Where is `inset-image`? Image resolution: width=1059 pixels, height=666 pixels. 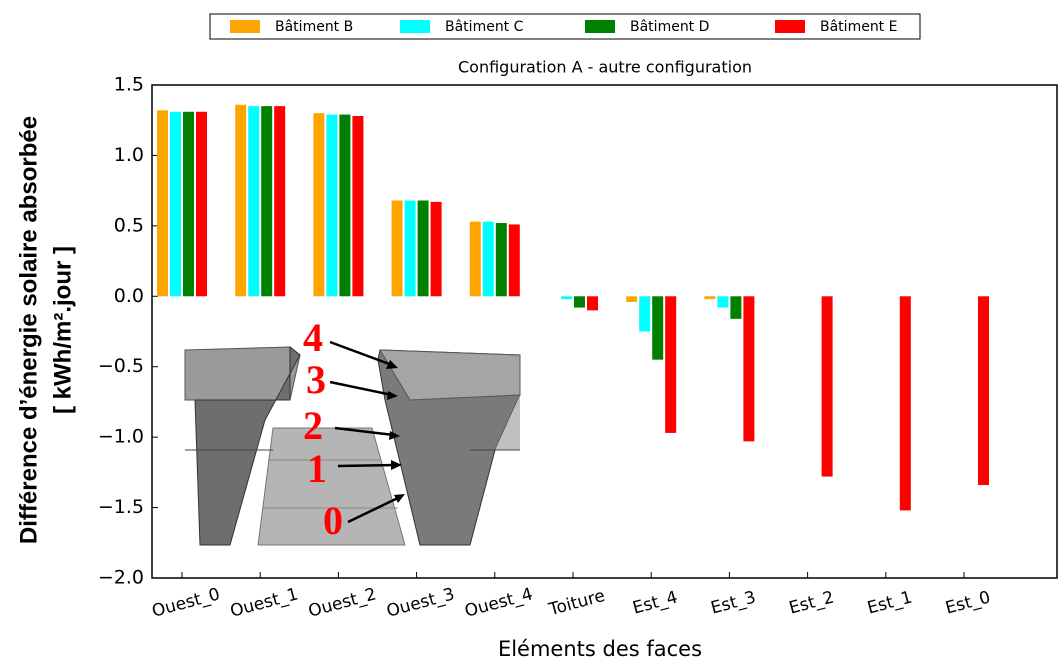 inset-image is located at coordinates (352, 443).